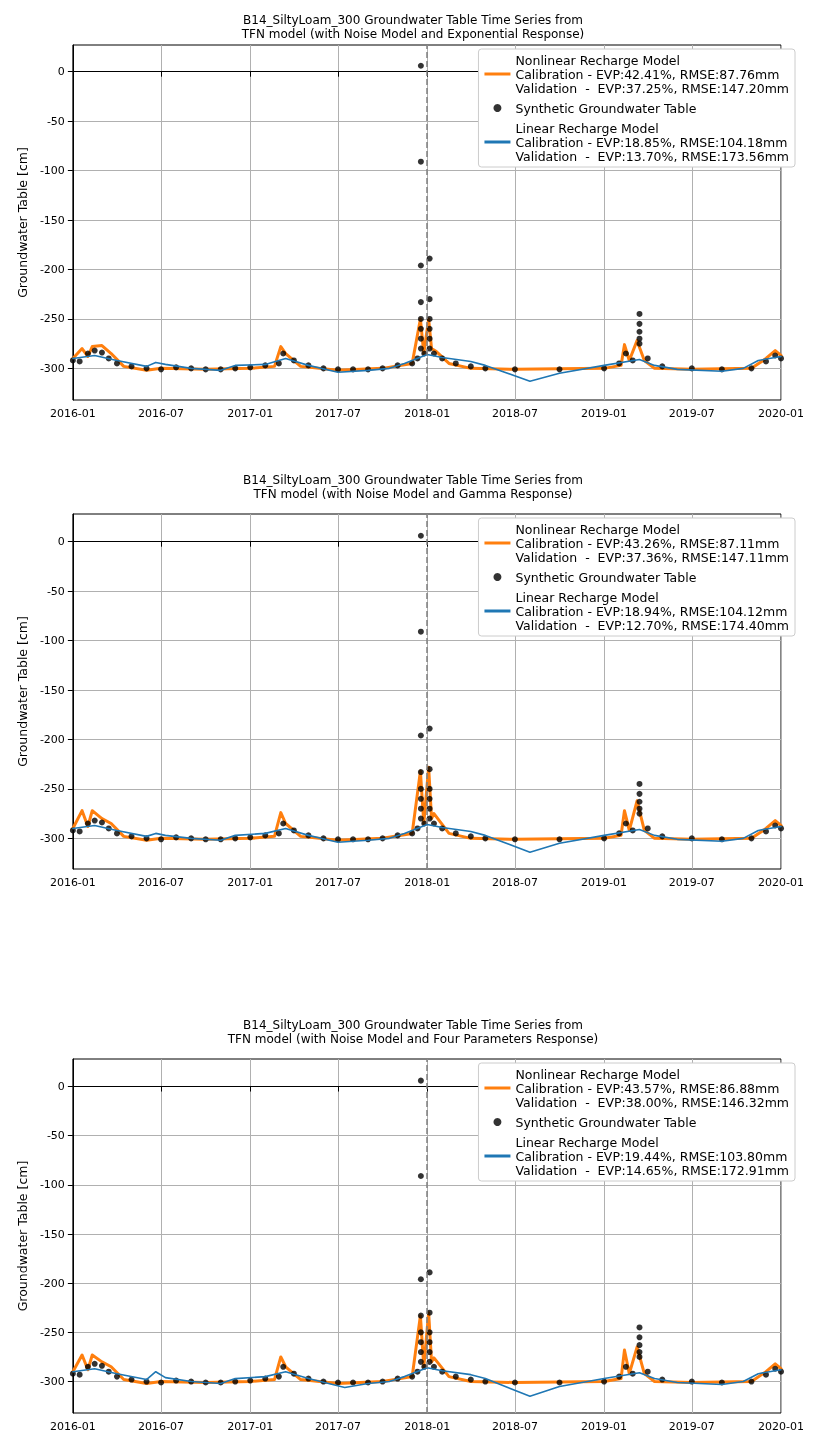  I want to click on legend-label: Nonlinear Recharge Model Calibration - EVP:43.57%, RMSE:86.88mm Validation - EVP:38.00%, RMSE:146.32mm, so click(652, 1088).